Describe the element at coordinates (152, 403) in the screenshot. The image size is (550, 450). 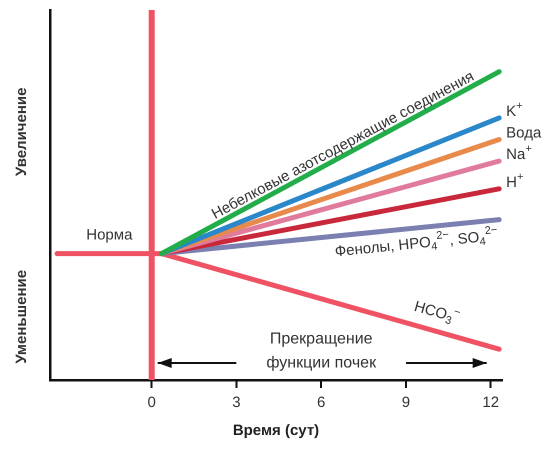
I see `x-tick-label: 0` at that location.